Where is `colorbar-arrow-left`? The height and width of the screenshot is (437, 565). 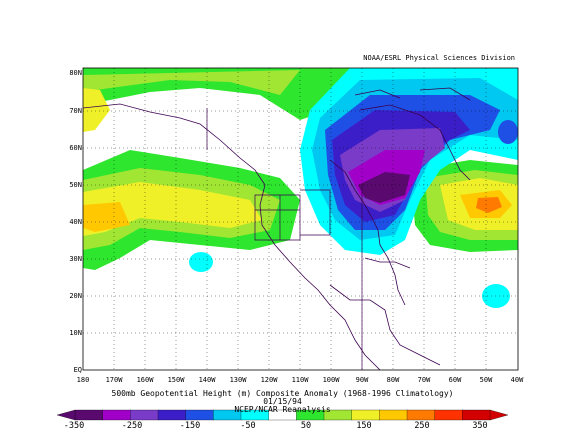
colorbar-arrow-left is located at coordinates (66, 415).